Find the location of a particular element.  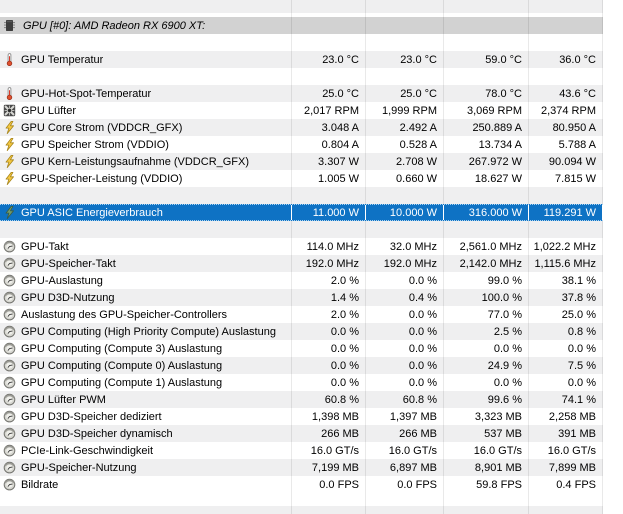

sensor-label: GPU Computing (Compute 3) Auslastung is located at coordinates (122, 348).